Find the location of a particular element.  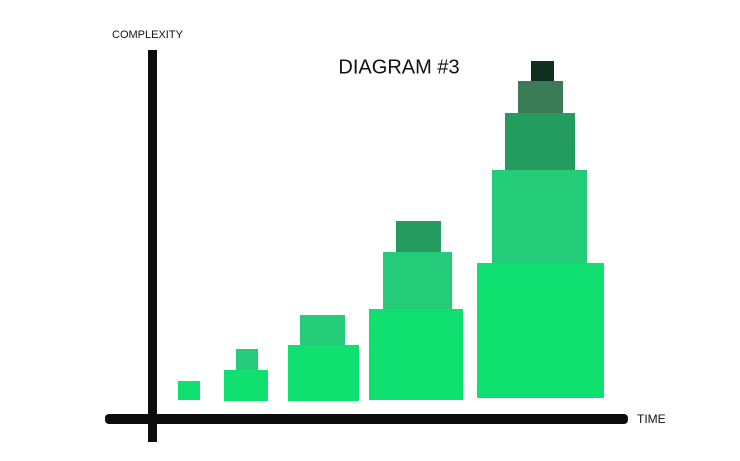

x-axis is located at coordinates (366, 419).